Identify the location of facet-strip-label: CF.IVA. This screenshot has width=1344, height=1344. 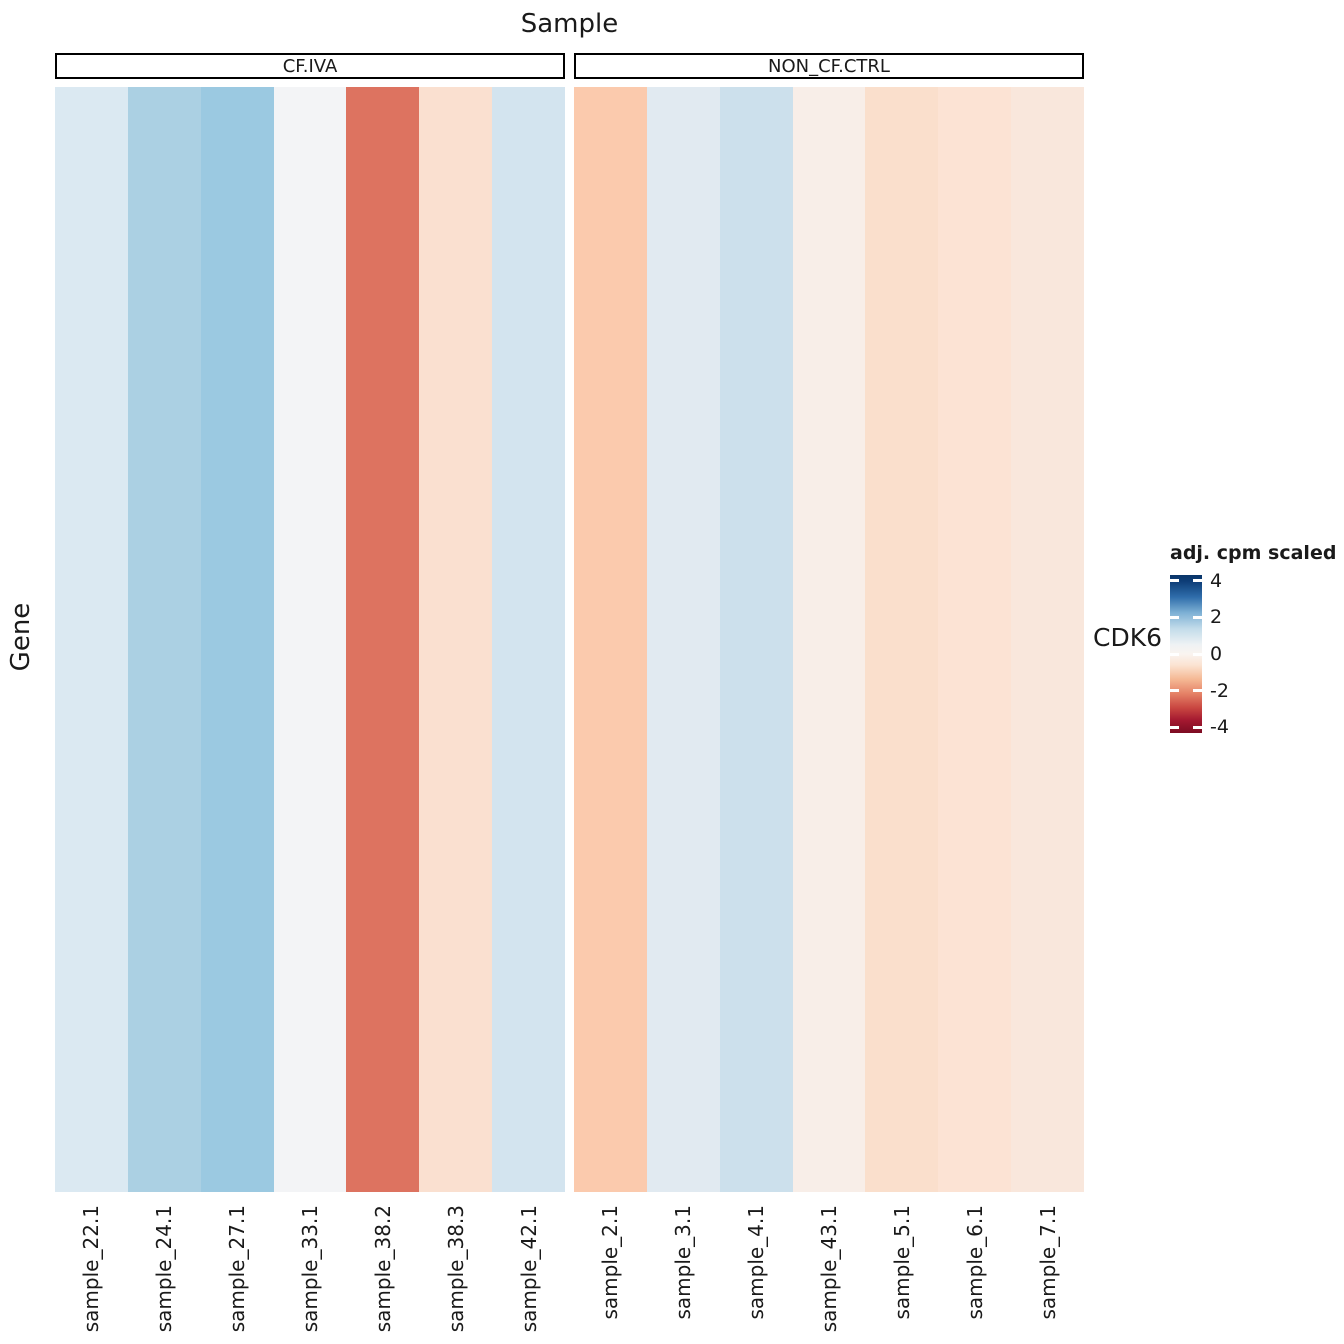
(310, 66).